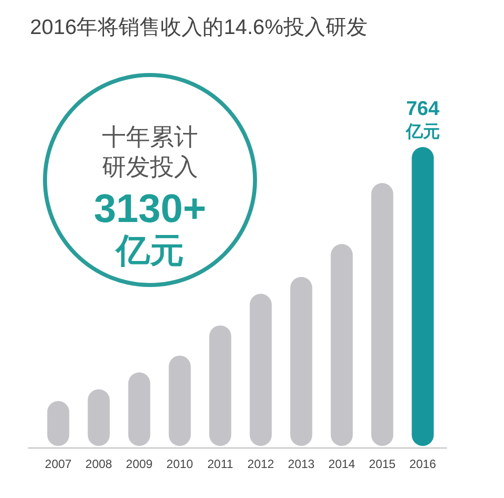 The width and height of the screenshot is (504, 498). What do you see at coordinates (422, 464) in the screenshot?
I see `x-tick-label: 2016` at bounding box center [422, 464].